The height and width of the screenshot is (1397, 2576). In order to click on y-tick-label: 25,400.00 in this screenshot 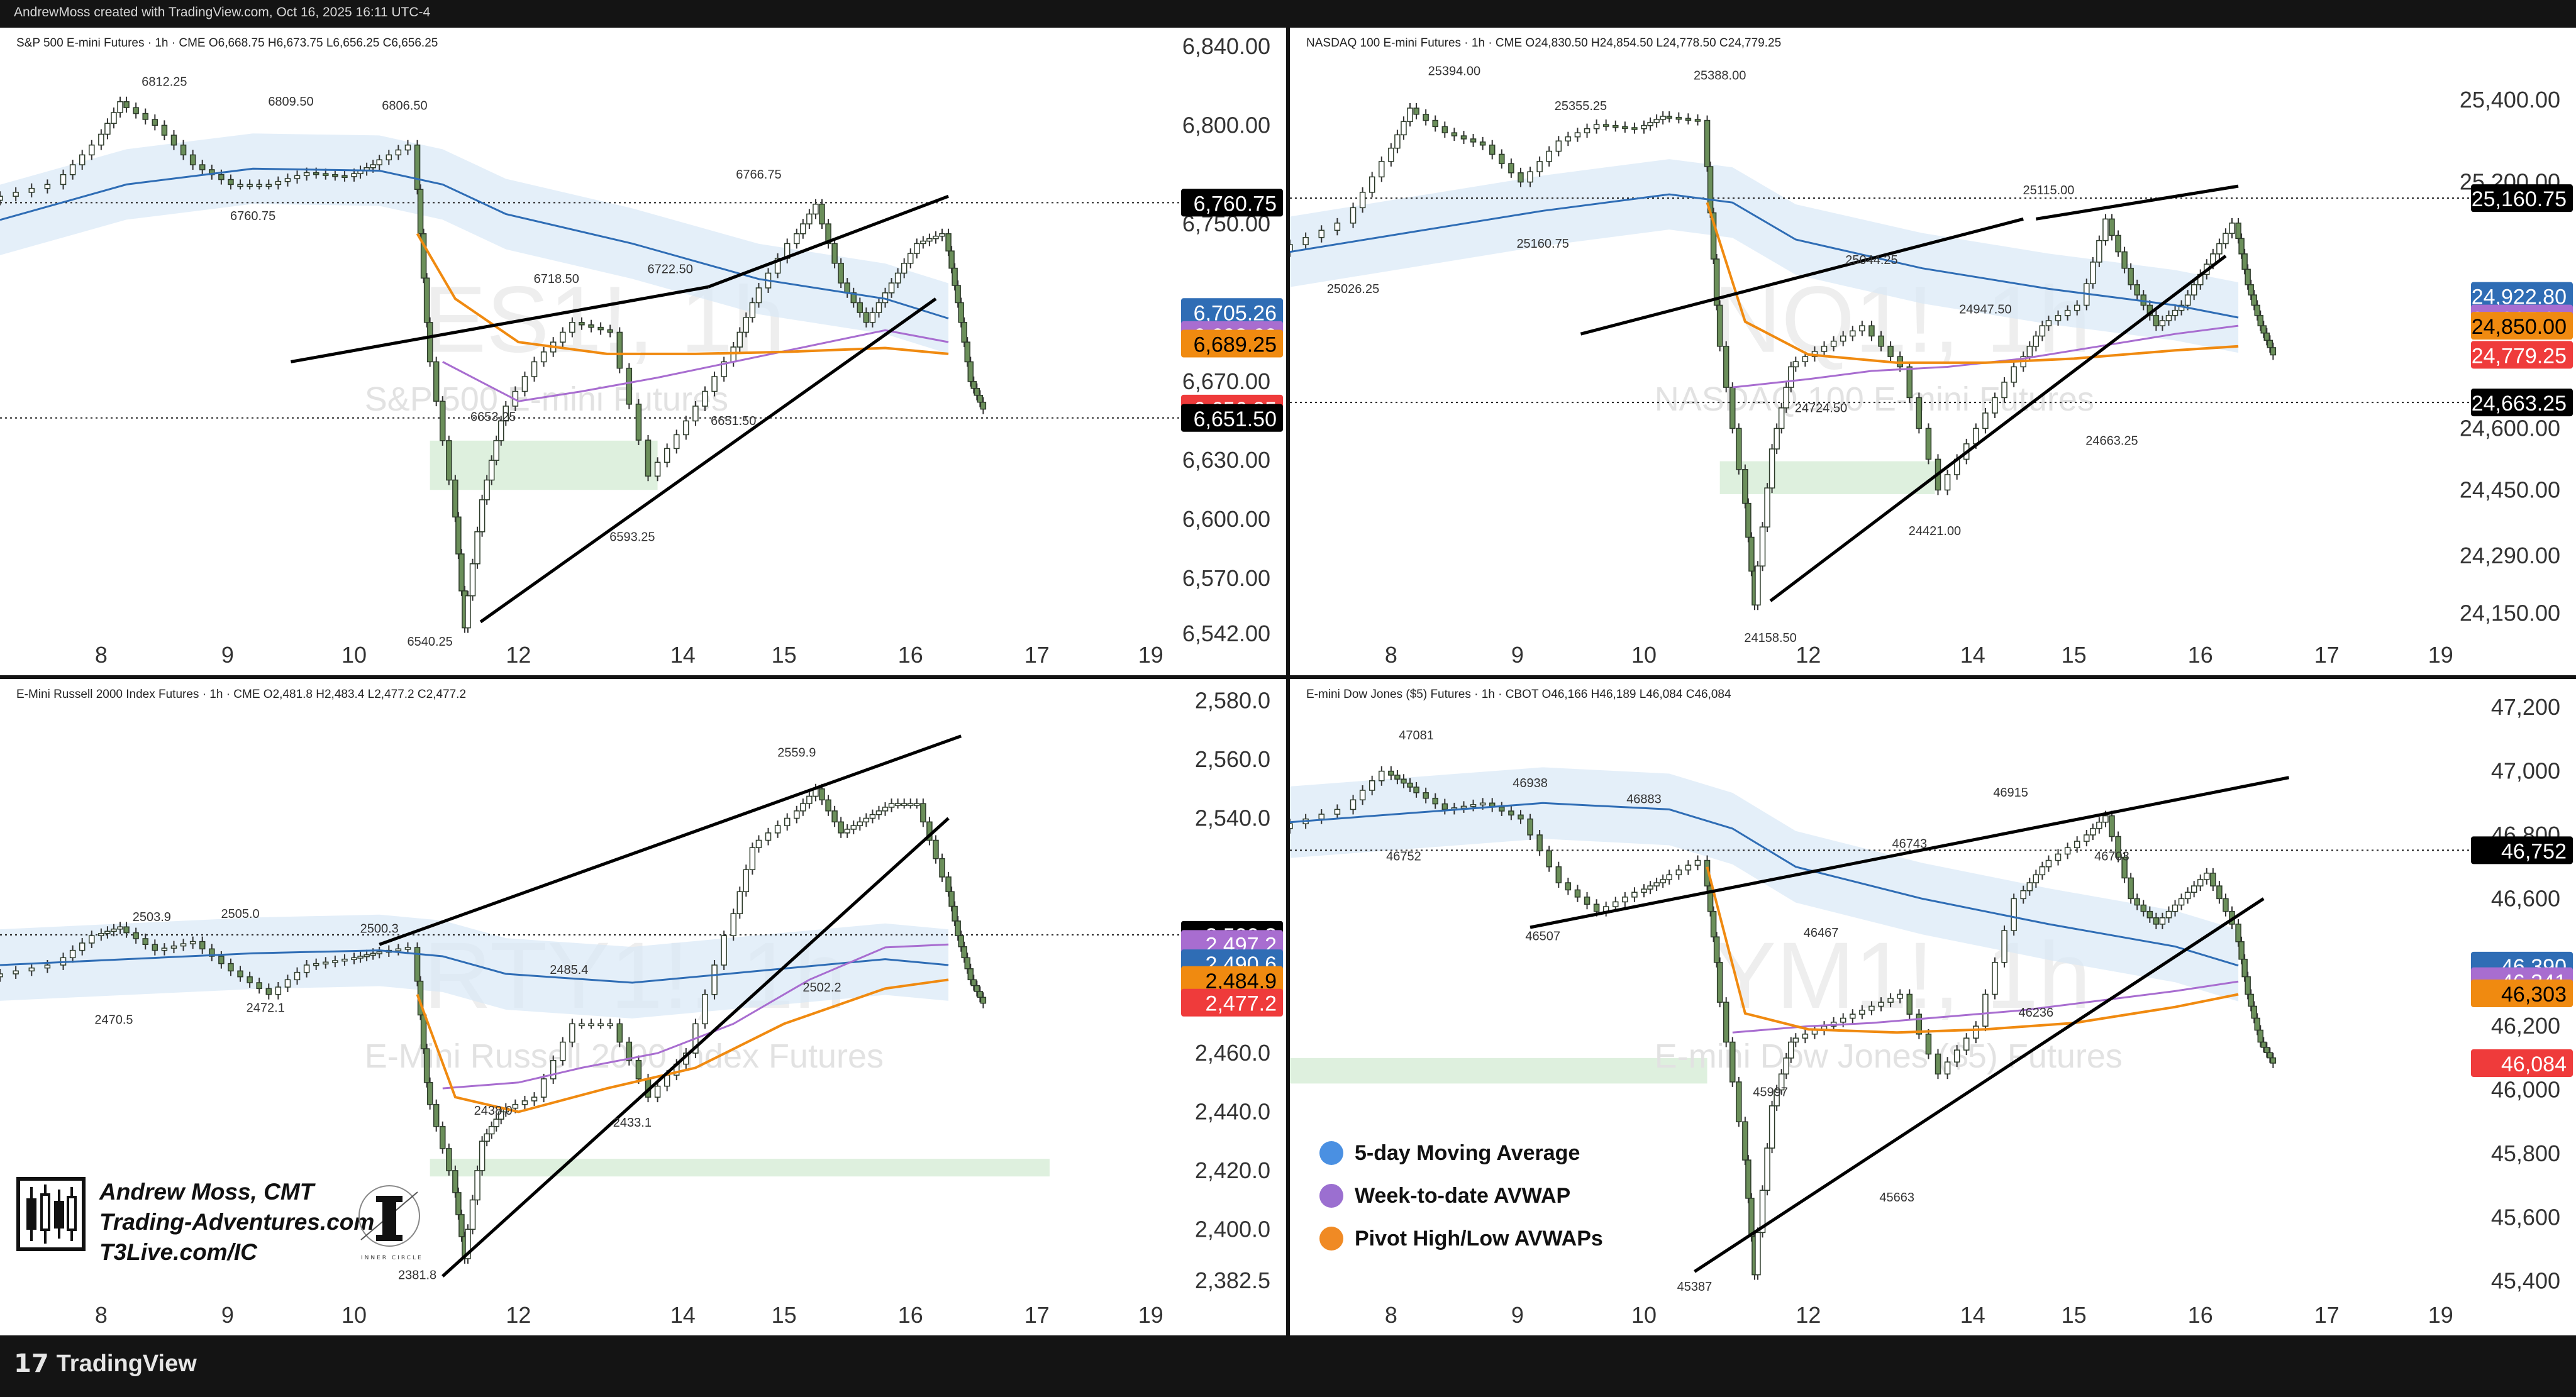, I will do `click(2510, 100)`.